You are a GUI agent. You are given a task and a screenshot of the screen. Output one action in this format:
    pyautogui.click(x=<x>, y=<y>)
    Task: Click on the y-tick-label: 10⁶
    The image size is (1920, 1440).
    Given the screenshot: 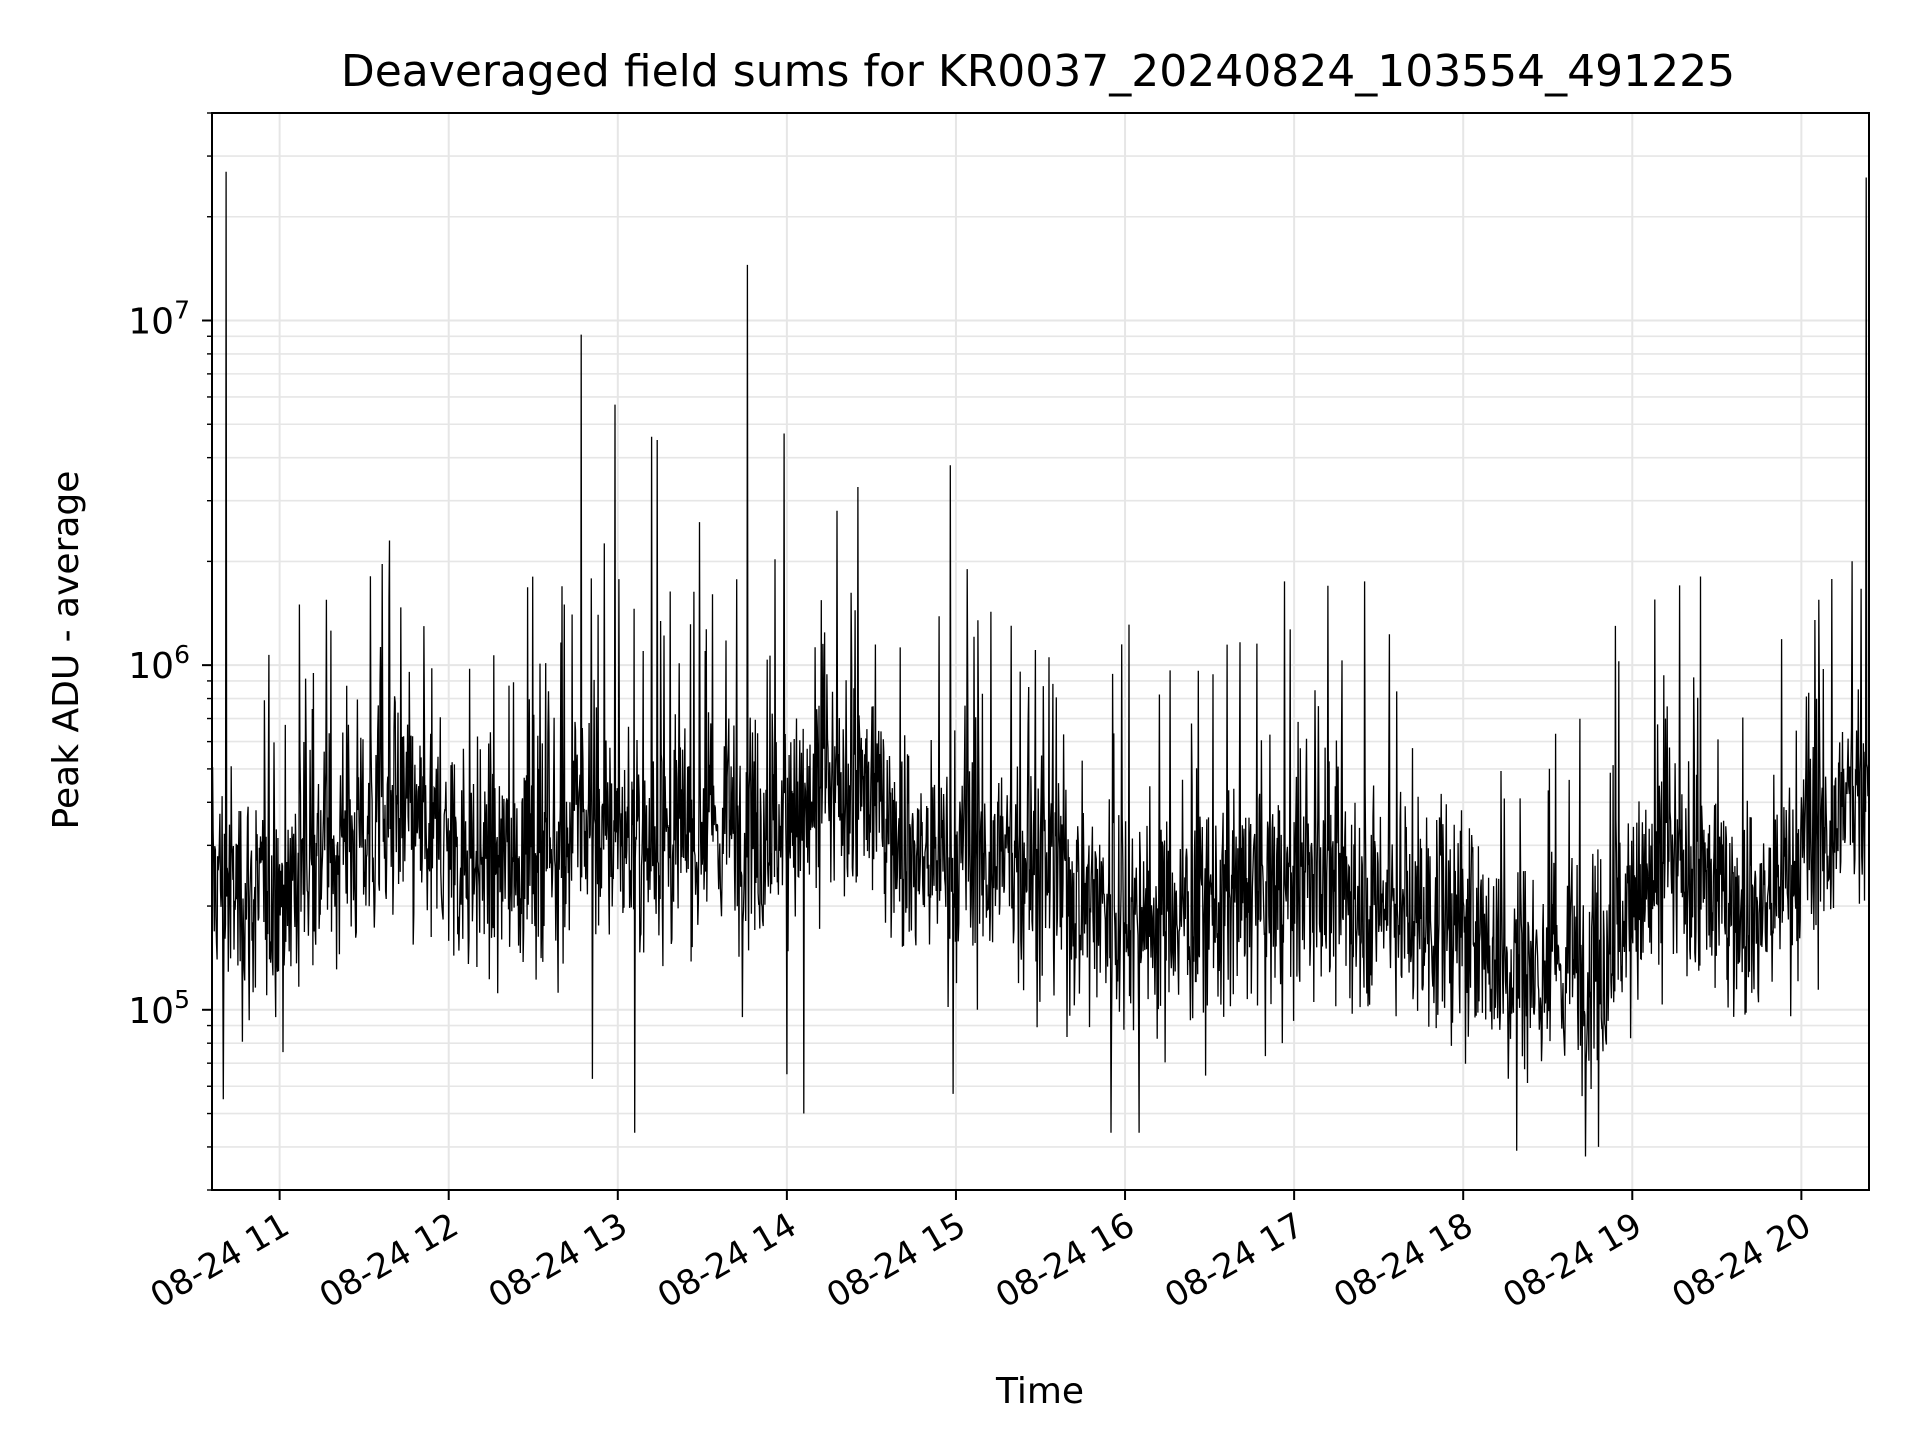 What is the action you would take?
    pyautogui.click(x=159, y=663)
    